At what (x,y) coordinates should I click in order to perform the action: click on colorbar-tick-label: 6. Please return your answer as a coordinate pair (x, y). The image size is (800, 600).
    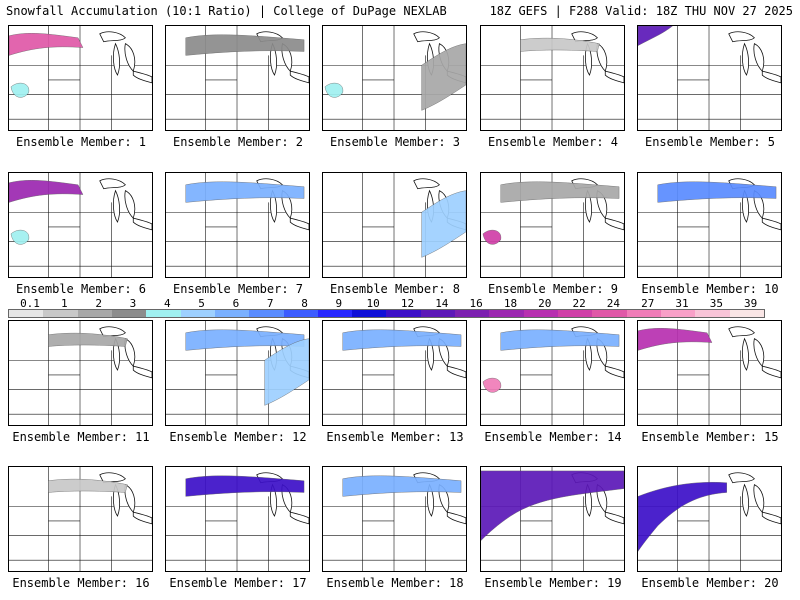
    Looking at the image, I should click on (236, 303).